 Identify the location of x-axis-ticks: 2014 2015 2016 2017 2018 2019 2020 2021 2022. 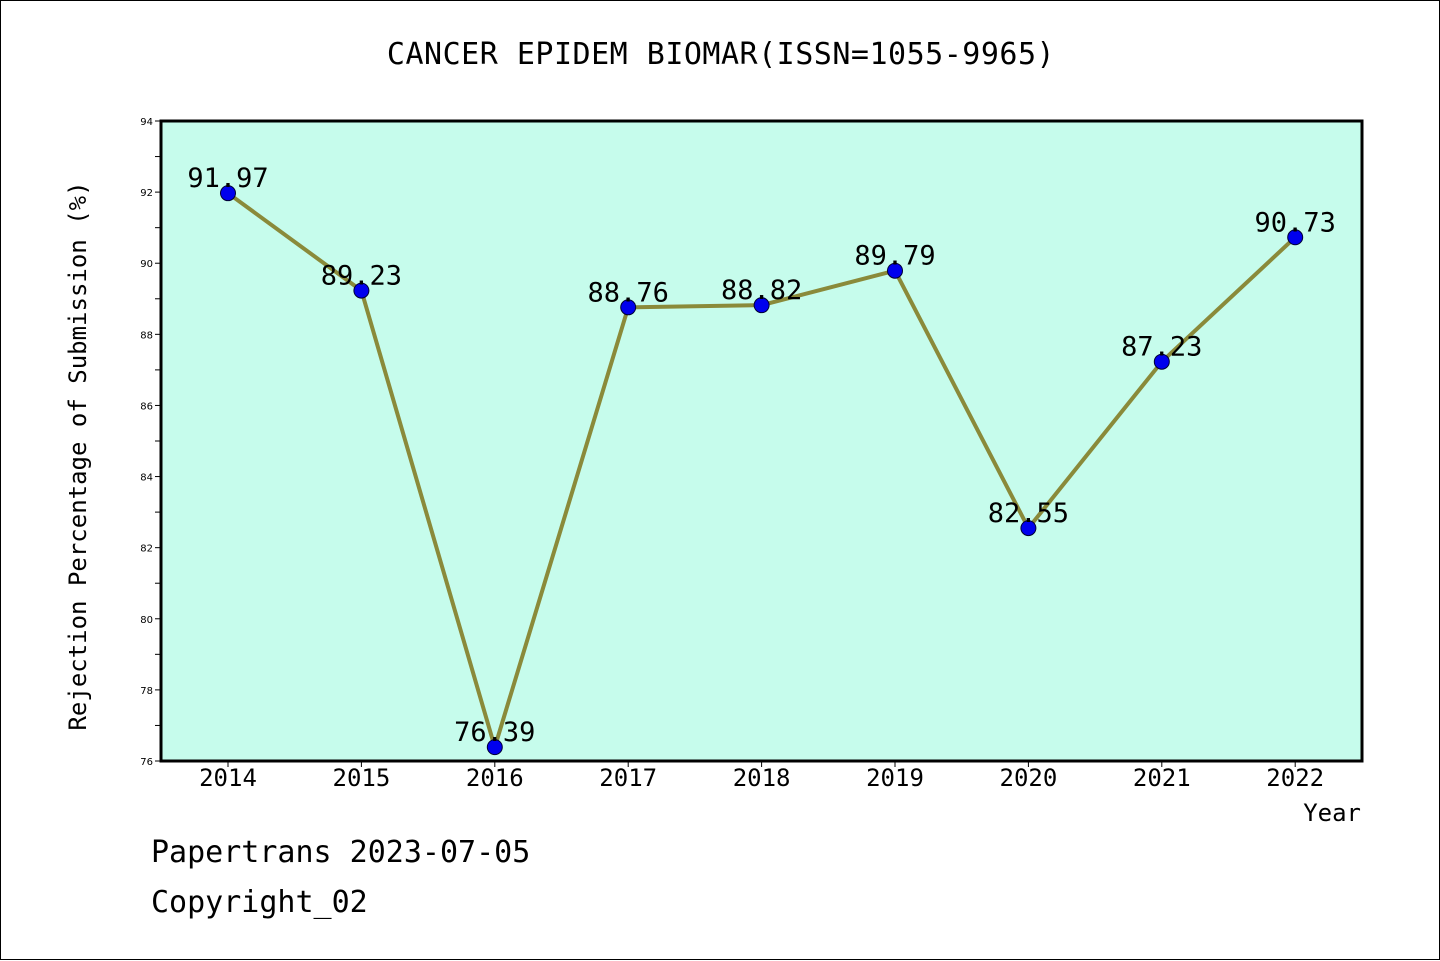
(761, 776).